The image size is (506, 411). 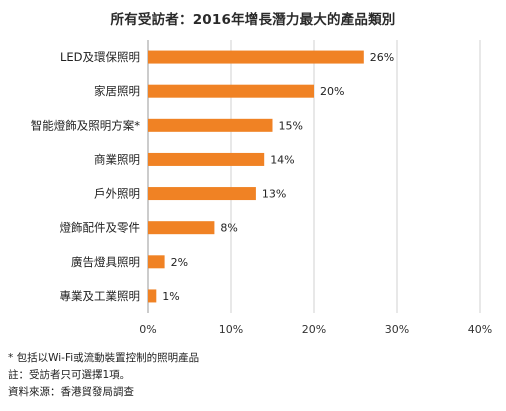 I want to click on x-tick-label: 10%, so click(x=231, y=329).